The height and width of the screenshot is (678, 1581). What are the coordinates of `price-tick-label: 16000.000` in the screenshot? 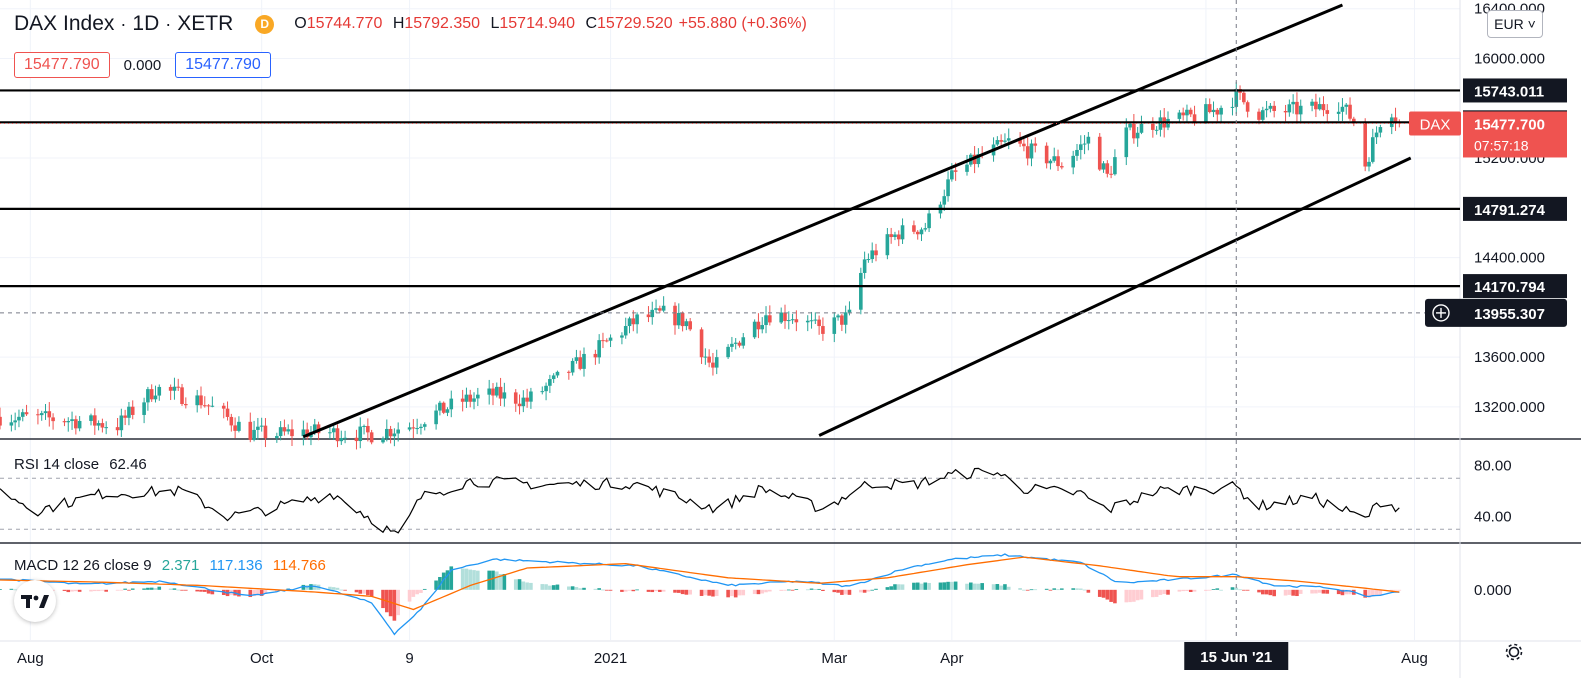 It's located at (1509, 58).